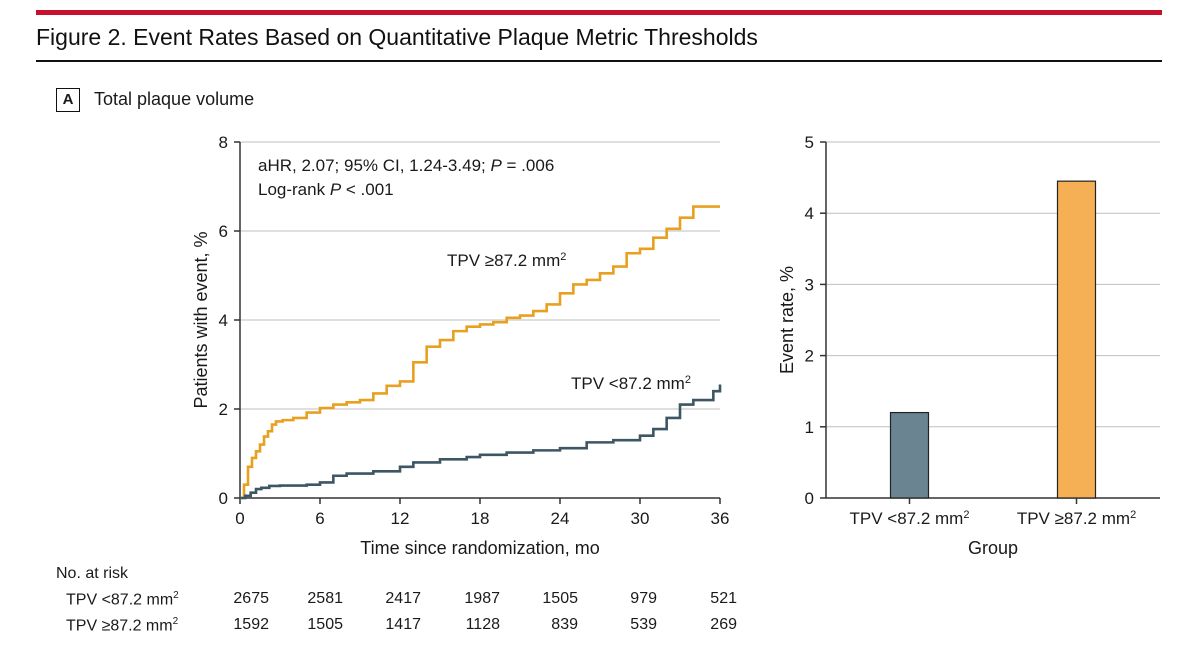 The height and width of the screenshot is (662, 1199). Describe the element at coordinates (380, 600) in the screenshot. I see `risk-table-row: TPV <87.2 mm2 2675 2581 2417 1987 1505 979 521` at that location.